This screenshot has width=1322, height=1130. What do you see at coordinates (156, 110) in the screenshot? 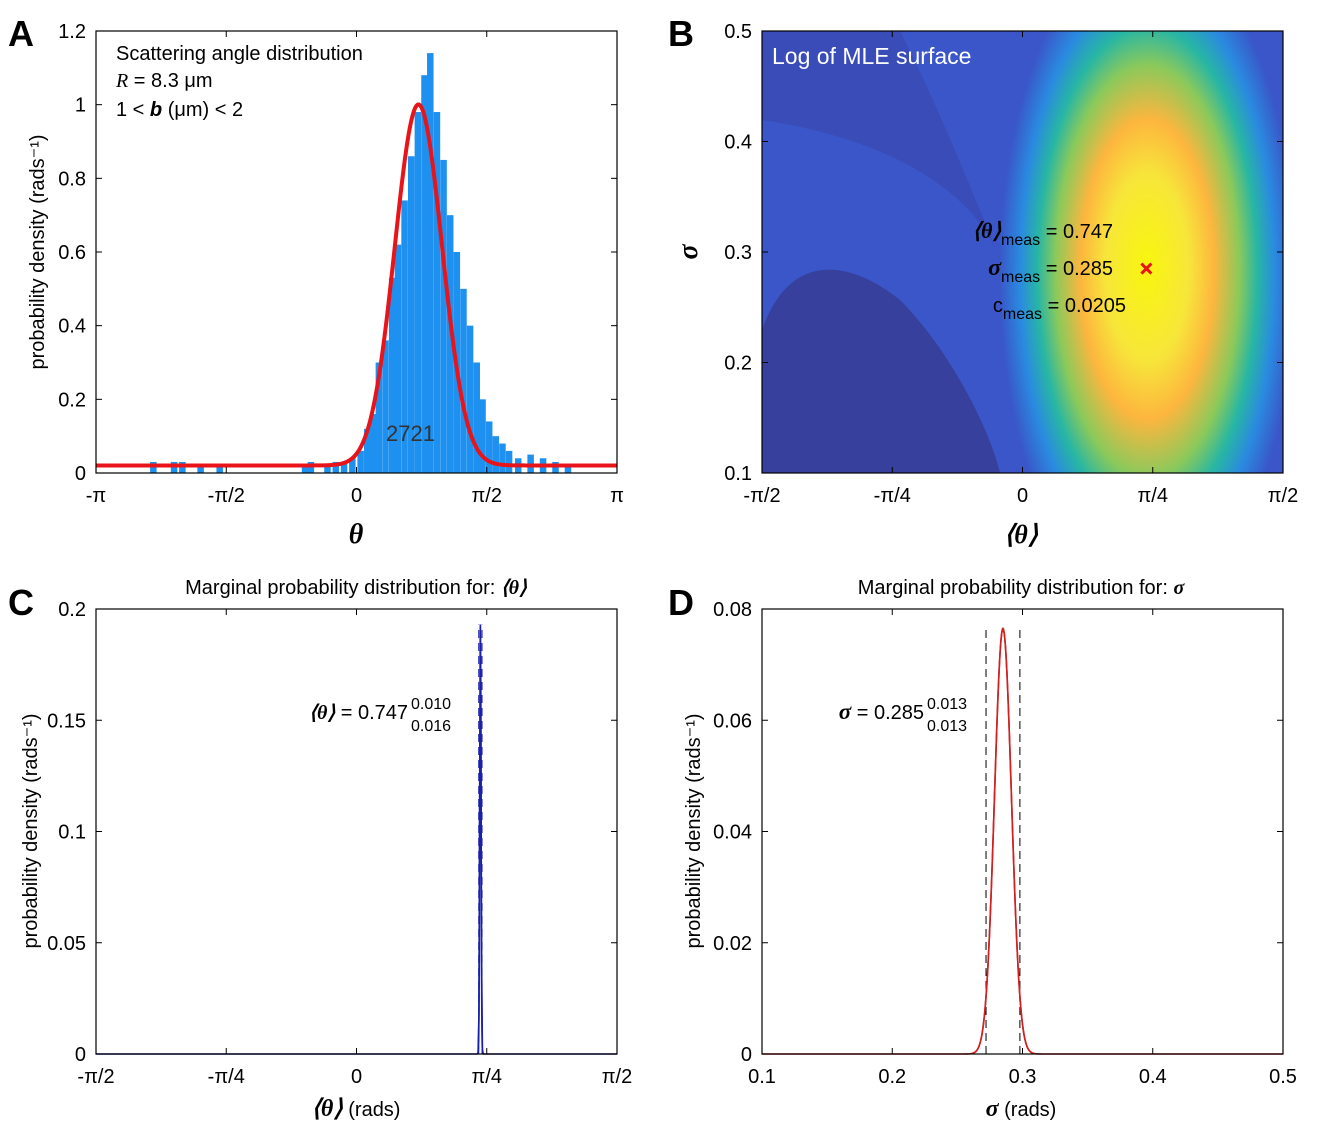
I see `annotation-impact-b: b` at bounding box center [156, 110].